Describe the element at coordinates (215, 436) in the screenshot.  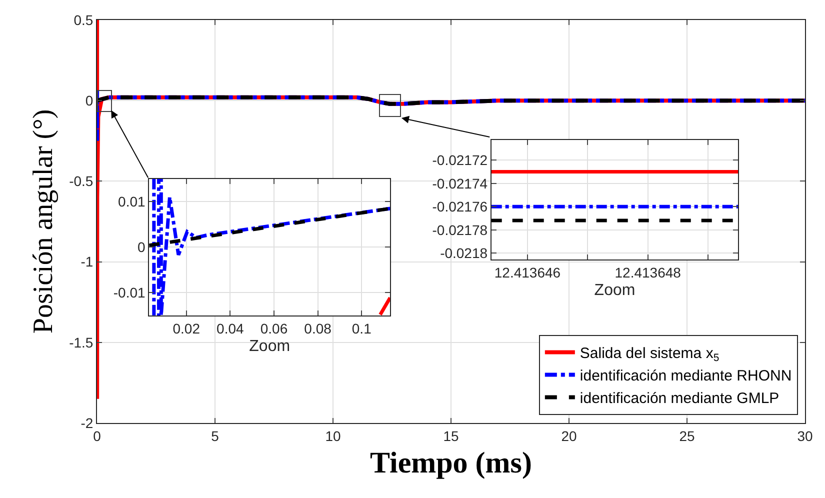
I see `x-tick-label: 5` at that location.